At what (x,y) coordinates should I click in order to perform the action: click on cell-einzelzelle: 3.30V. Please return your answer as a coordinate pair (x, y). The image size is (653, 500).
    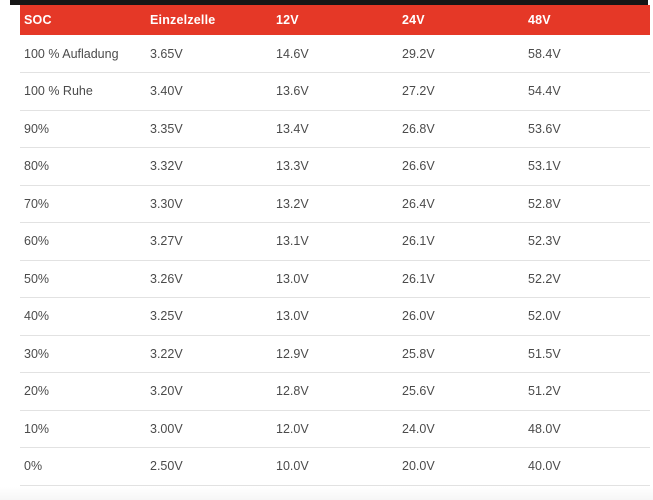
    Looking at the image, I should click on (209, 204).